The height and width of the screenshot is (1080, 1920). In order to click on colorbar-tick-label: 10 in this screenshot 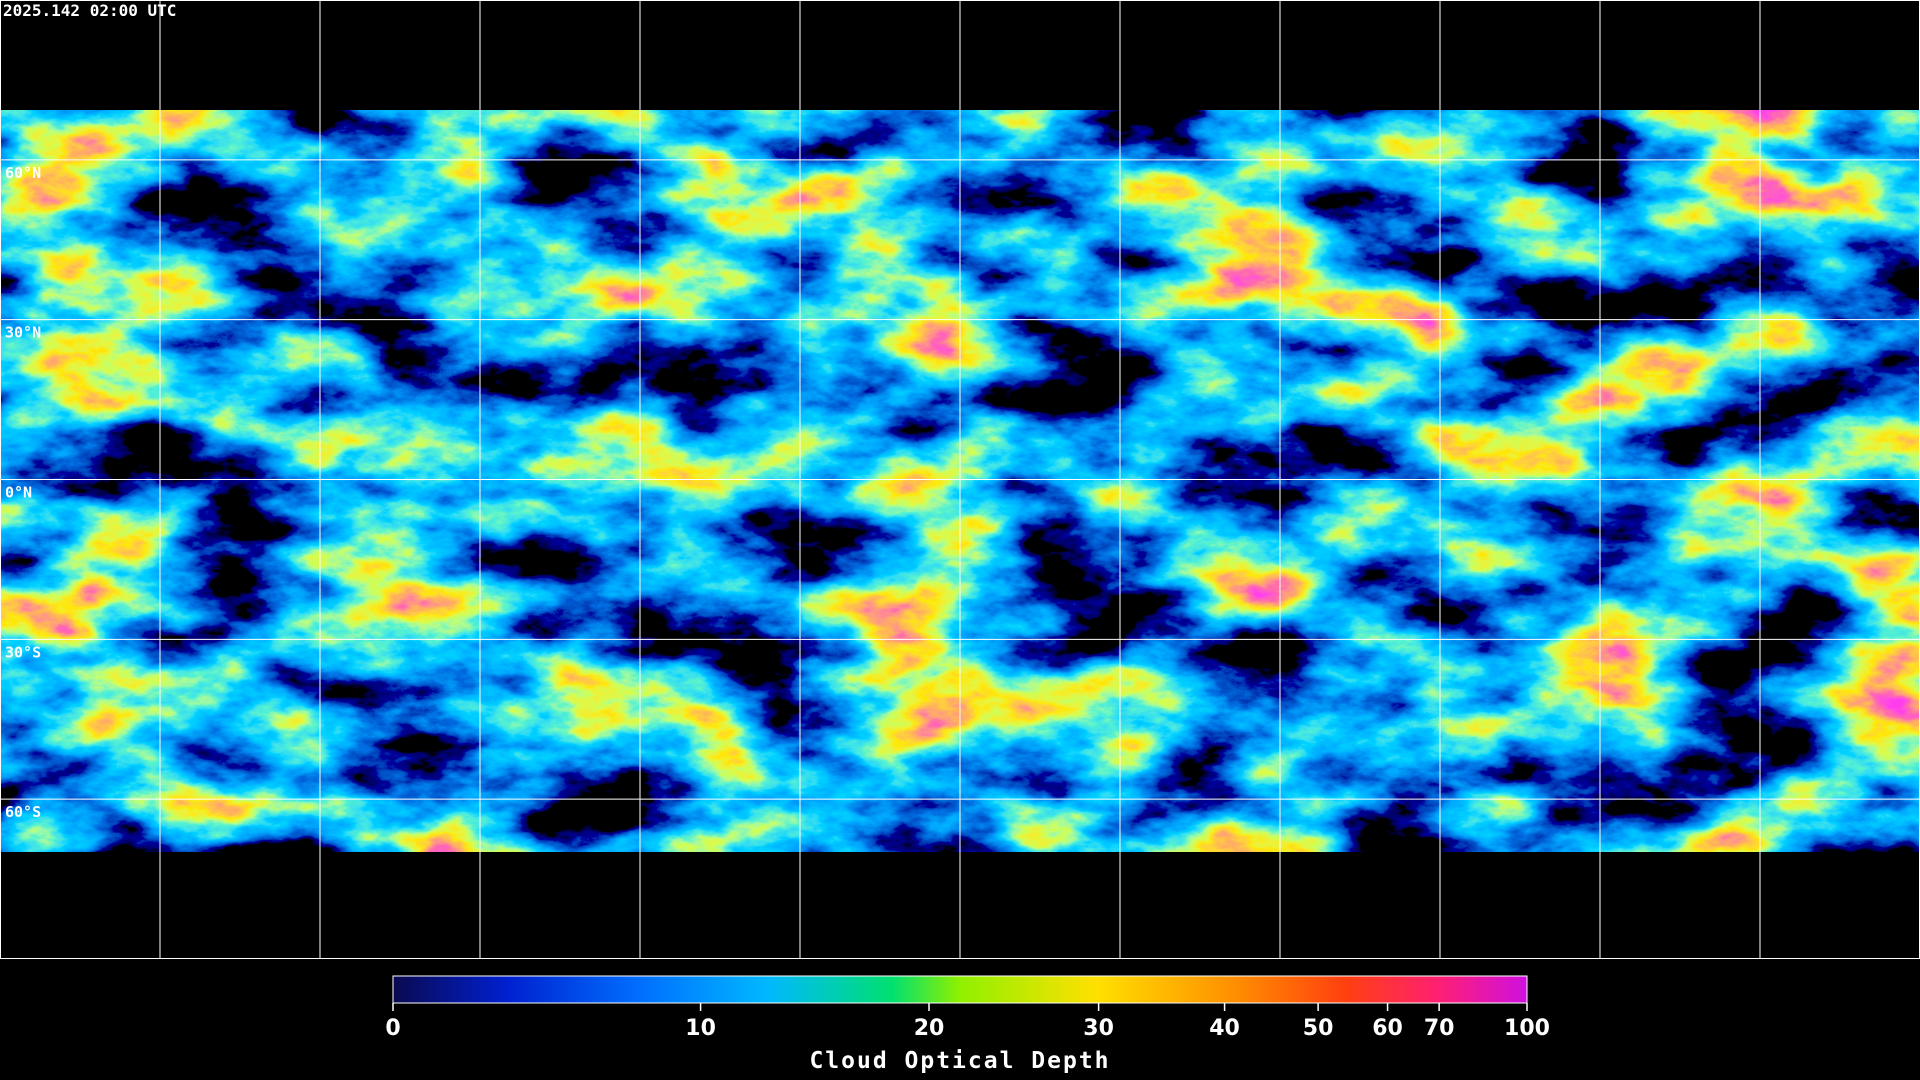, I will do `click(700, 1028)`.